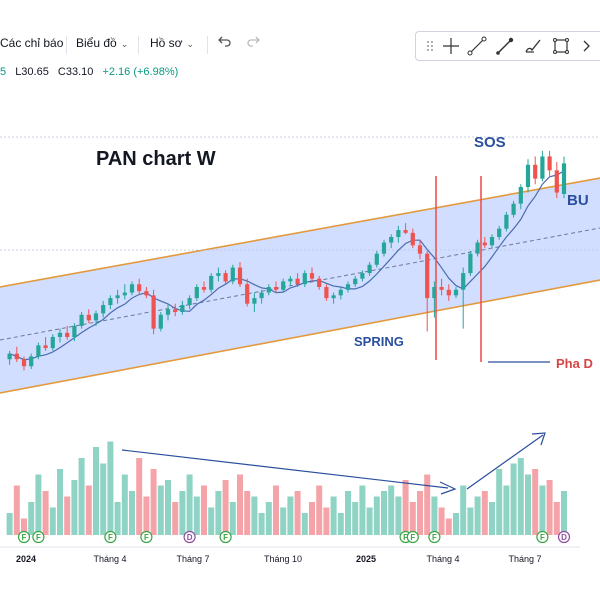 The height and width of the screenshot is (600, 600). What do you see at coordinates (574, 363) in the screenshot?
I see `annotation-pha-d: Pha D` at bounding box center [574, 363].